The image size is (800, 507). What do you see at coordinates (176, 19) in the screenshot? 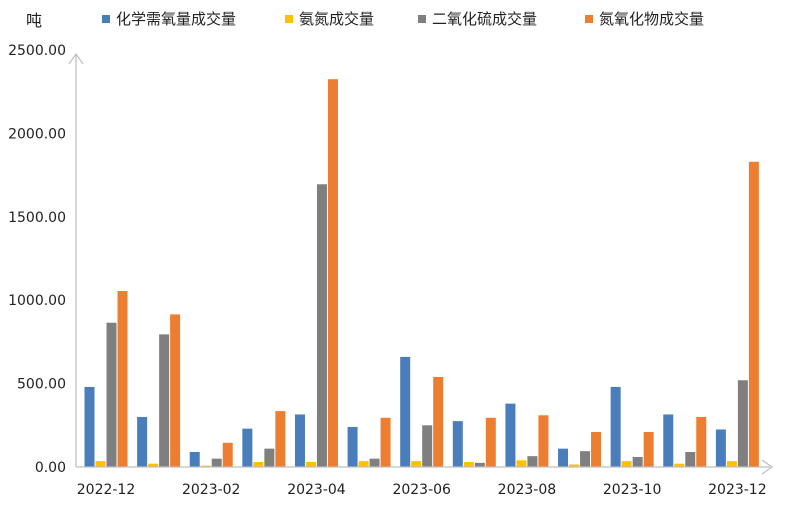
I see `legend-label: 化学需氧量成交量` at bounding box center [176, 19].